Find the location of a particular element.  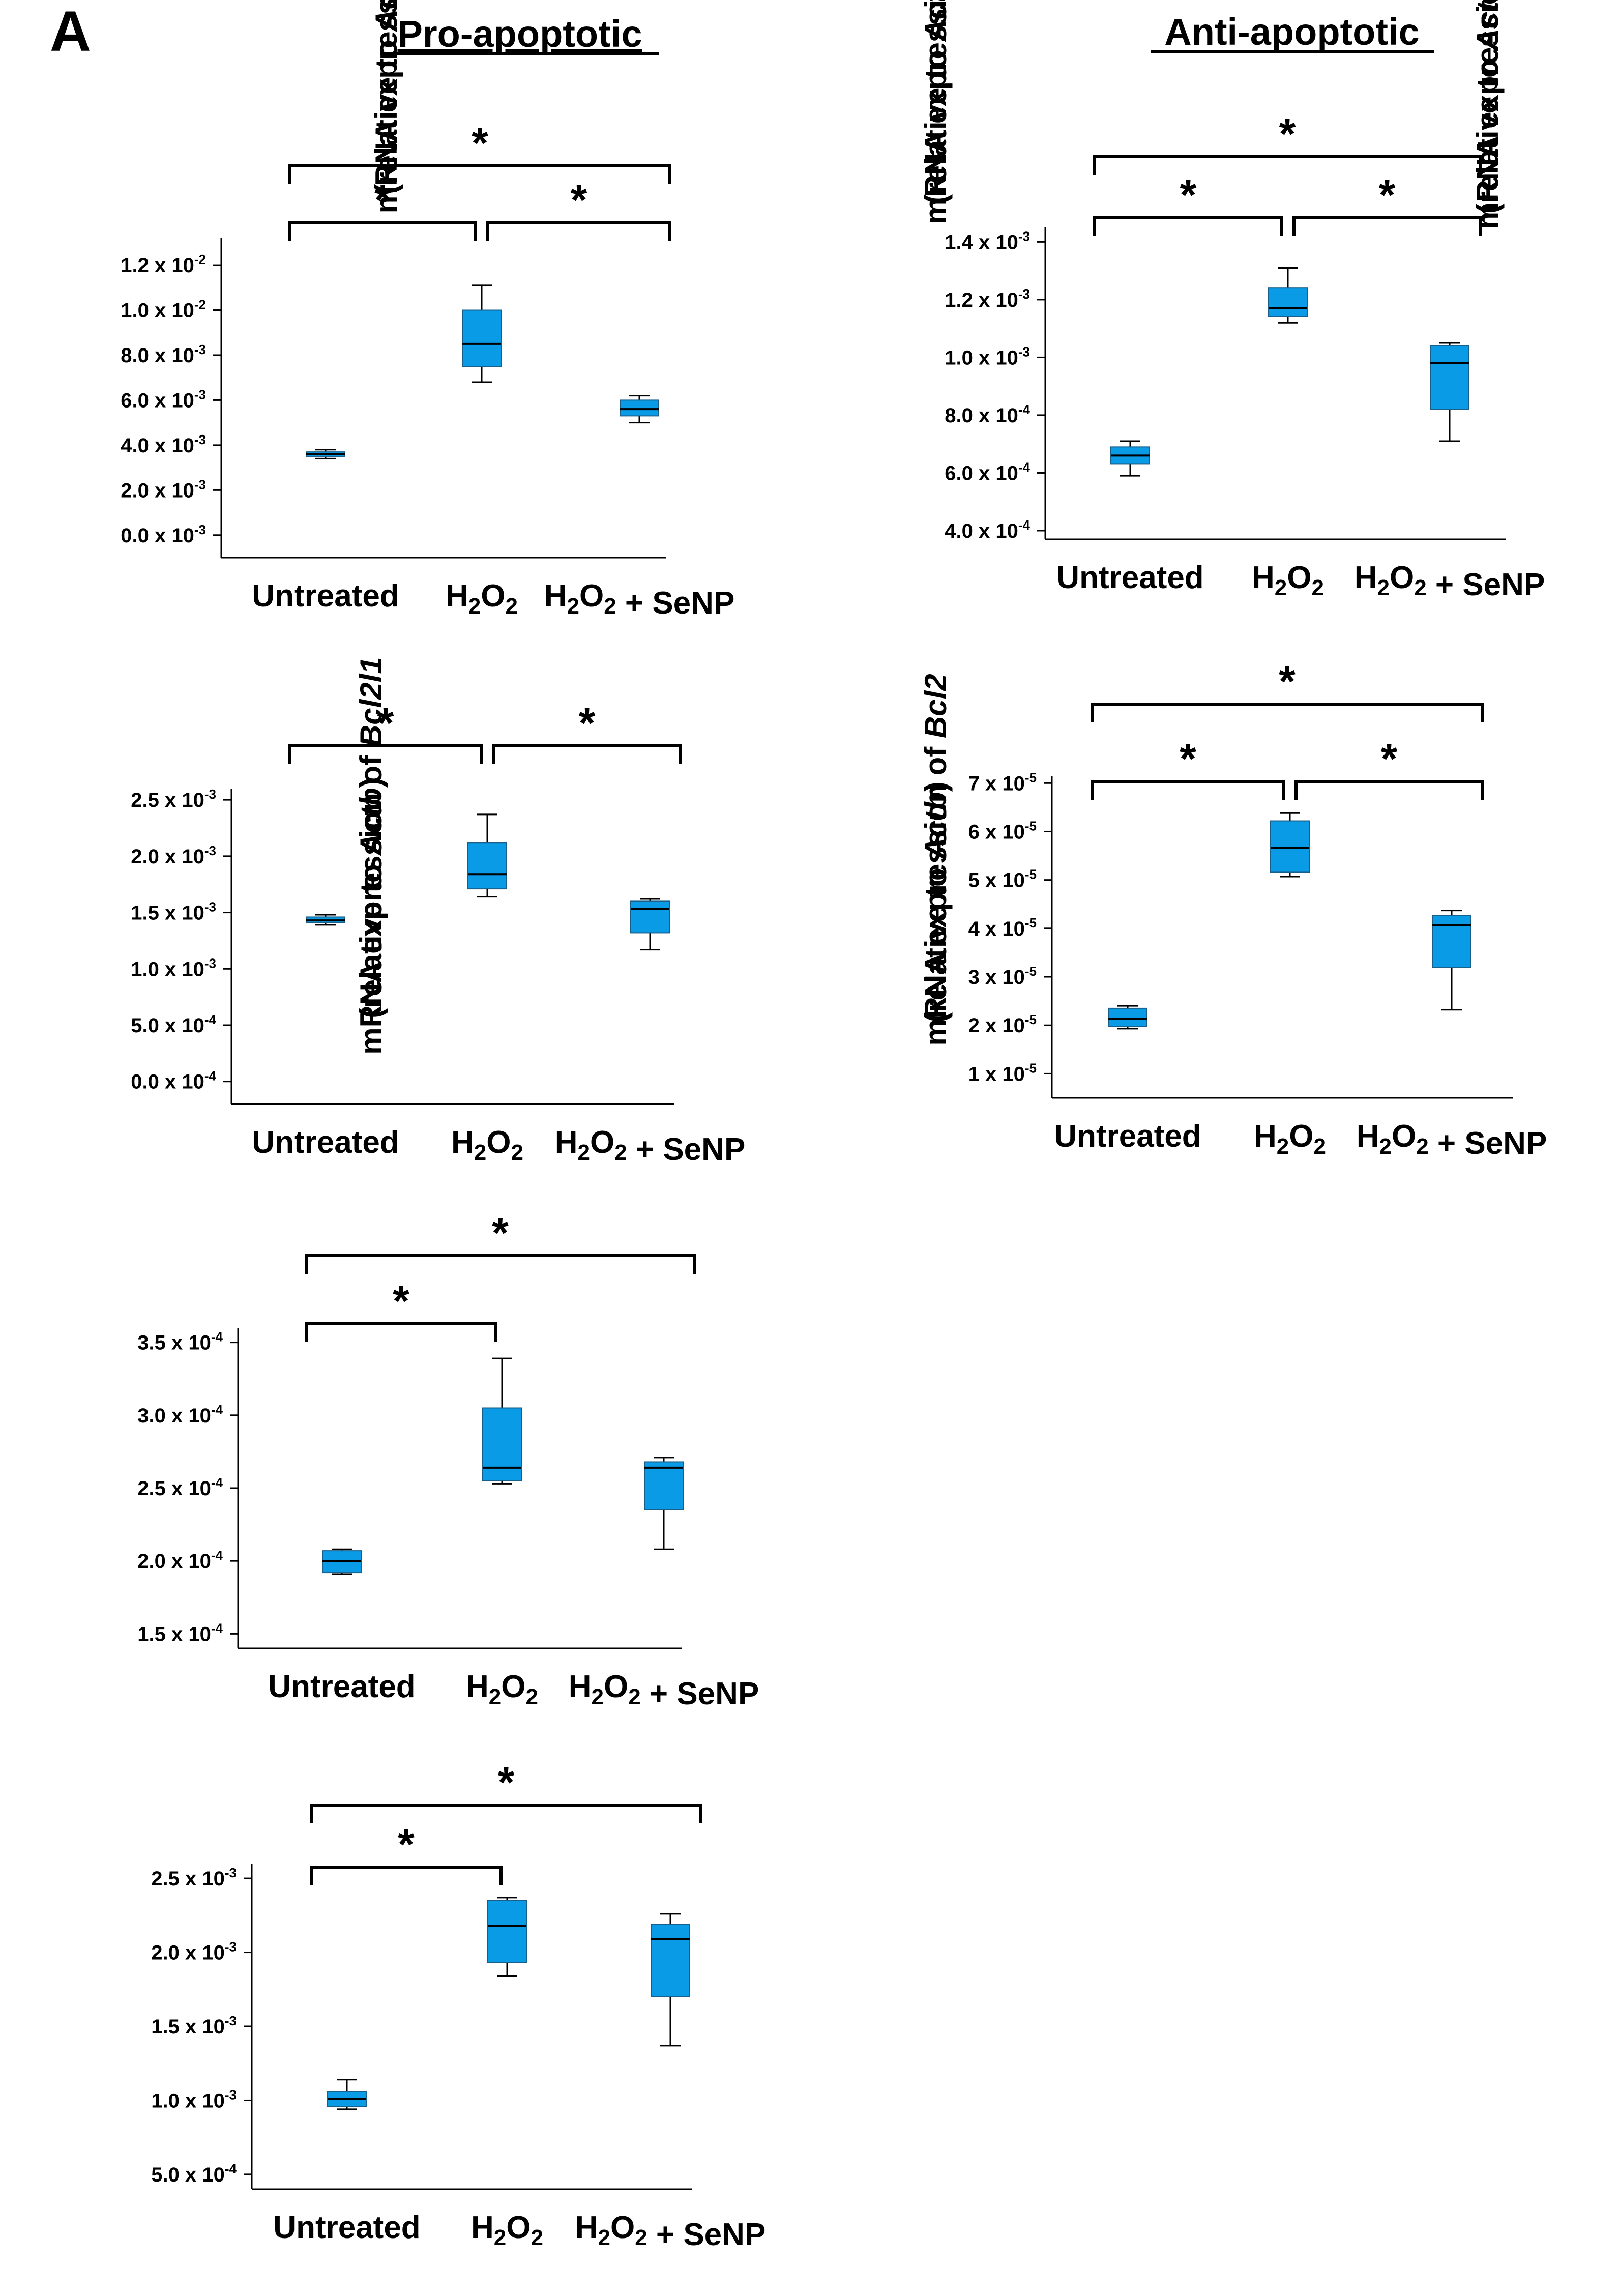

y-tick-label: 1.2 x 10⁻² is located at coordinates (163, 264).